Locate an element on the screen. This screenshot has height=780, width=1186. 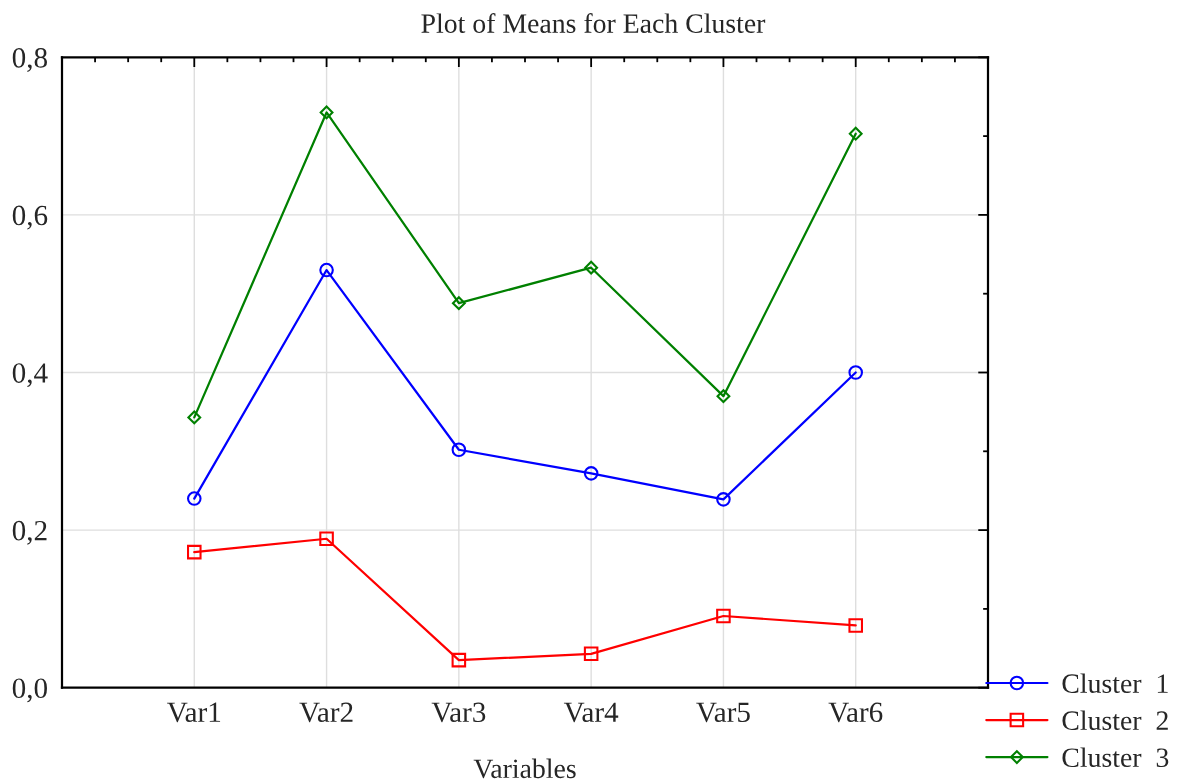
legend-label: Cluster 3 is located at coordinates (1115, 757).